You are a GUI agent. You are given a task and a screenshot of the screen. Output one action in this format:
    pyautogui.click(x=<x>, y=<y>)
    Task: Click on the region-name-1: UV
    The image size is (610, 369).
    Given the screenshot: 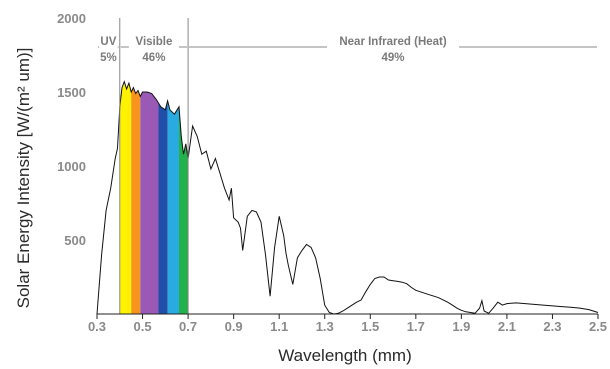 What is the action you would take?
    pyautogui.click(x=108, y=42)
    